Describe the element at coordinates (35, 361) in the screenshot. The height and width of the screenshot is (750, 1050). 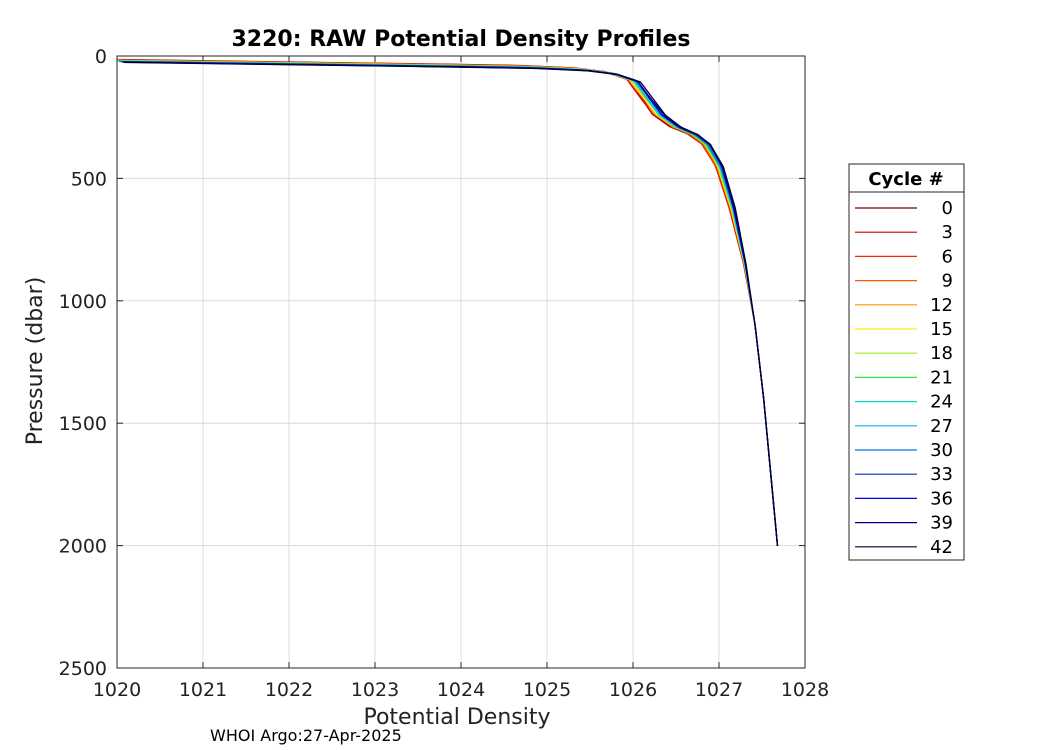
I see `y-axis-label: Pressure (dbar)` at that location.